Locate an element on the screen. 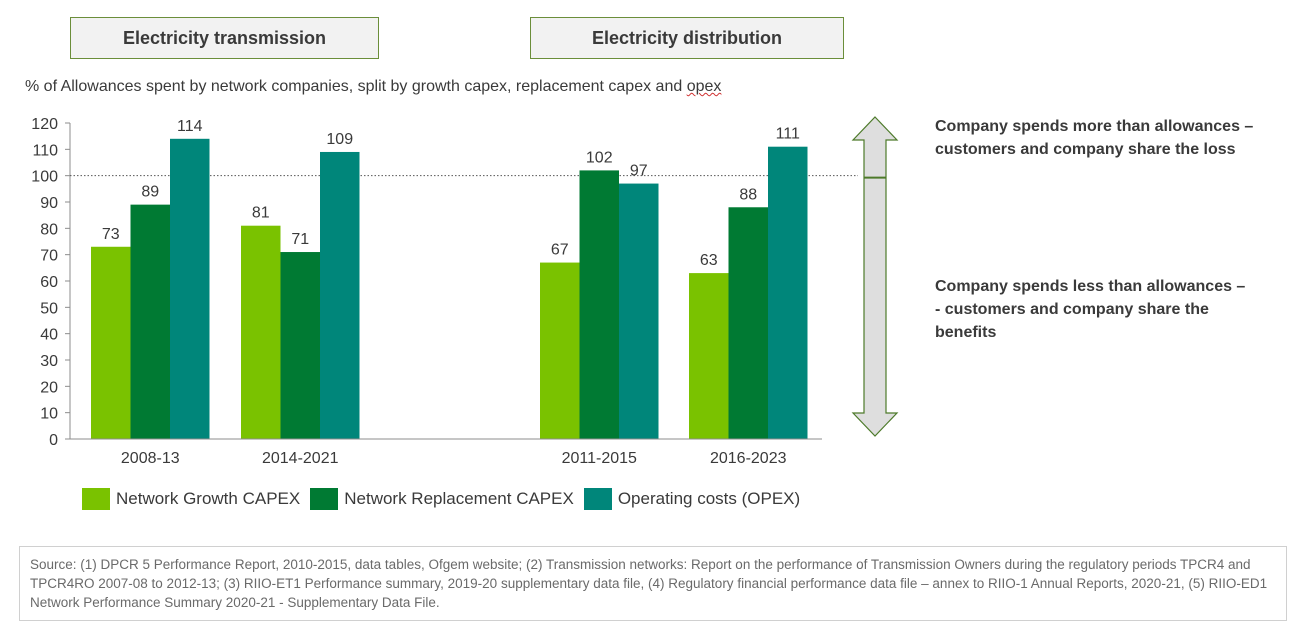 Image resolution: width=1293 pixels, height=630 pixels. double-arrow-icon is located at coordinates (875, 276).